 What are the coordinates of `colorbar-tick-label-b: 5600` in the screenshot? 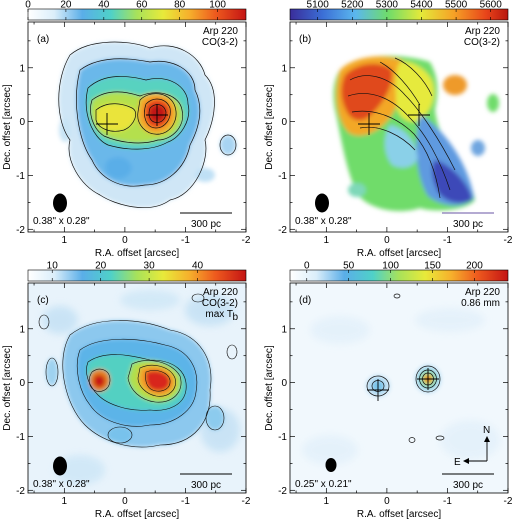 It's located at (491, 5).